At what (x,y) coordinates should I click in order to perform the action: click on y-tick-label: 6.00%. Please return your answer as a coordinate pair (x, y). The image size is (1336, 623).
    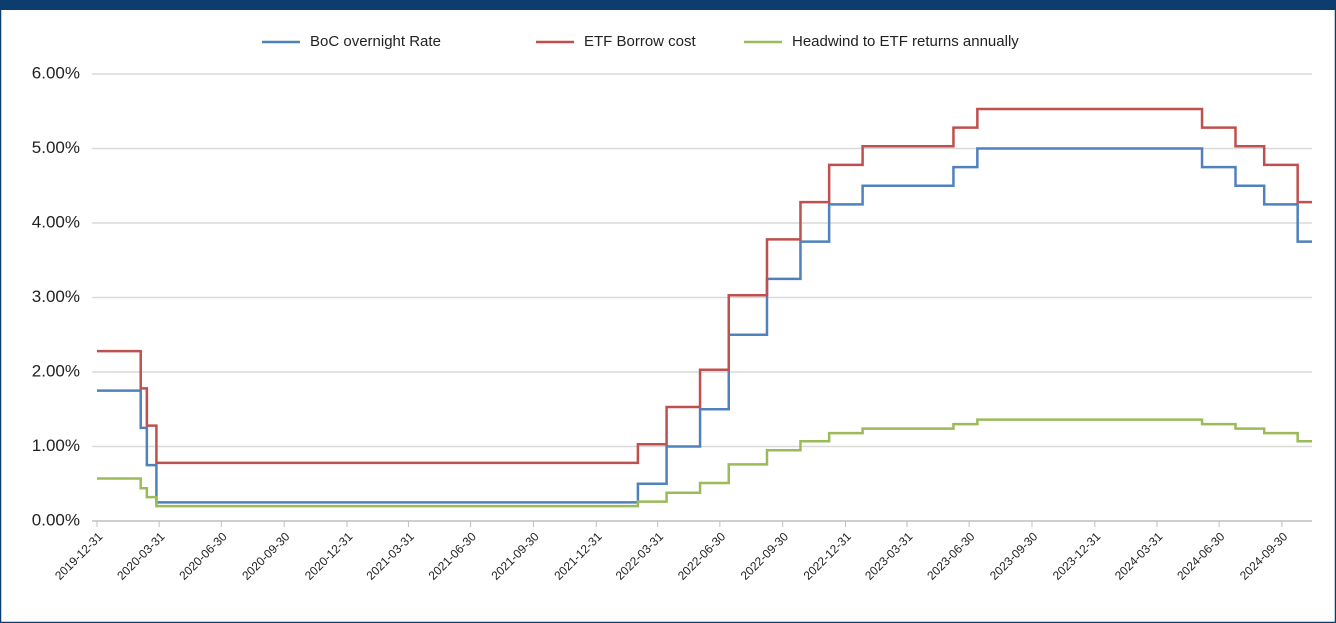
    Looking at the image, I should click on (56, 72).